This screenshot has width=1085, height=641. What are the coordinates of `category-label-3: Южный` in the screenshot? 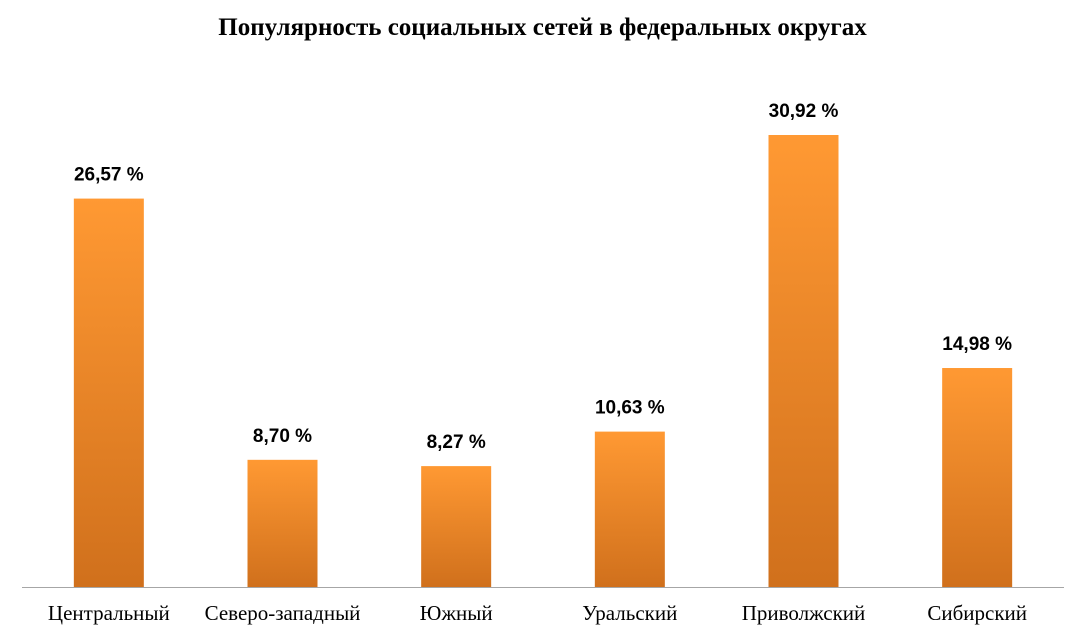 It's located at (456, 613).